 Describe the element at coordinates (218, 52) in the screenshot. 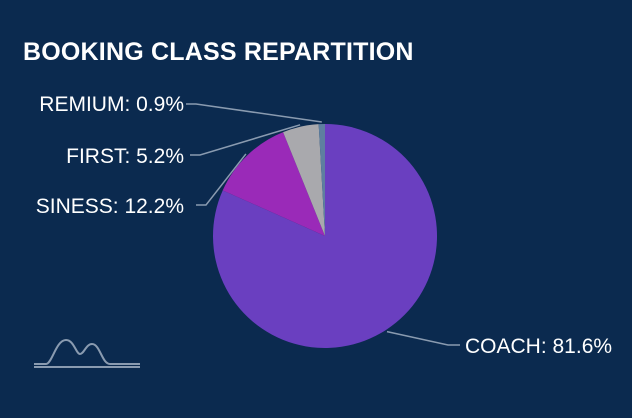

I see `chart-title: BOOKING CLASS REPARTITION` at that location.